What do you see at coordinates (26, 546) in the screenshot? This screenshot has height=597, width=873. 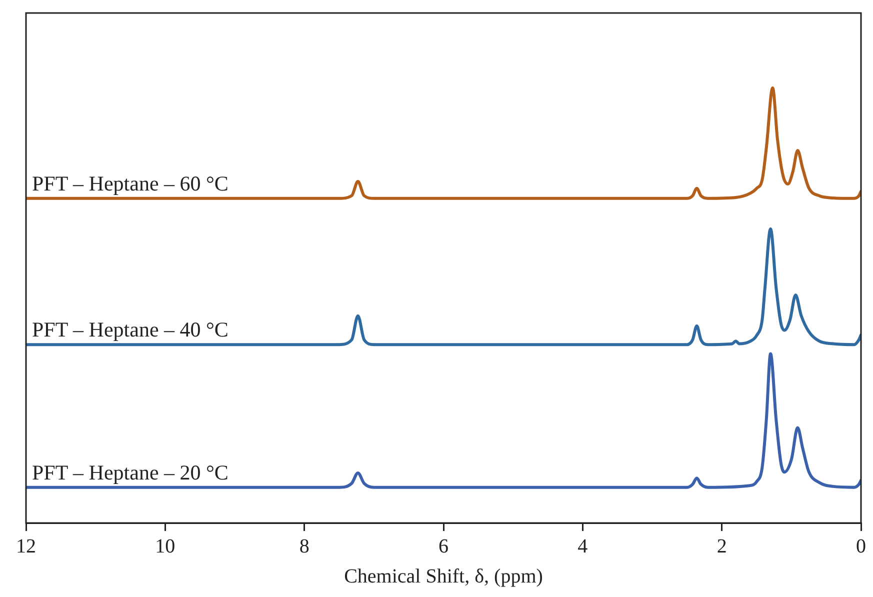 I see `x-tick-label: 12` at bounding box center [26, 546].